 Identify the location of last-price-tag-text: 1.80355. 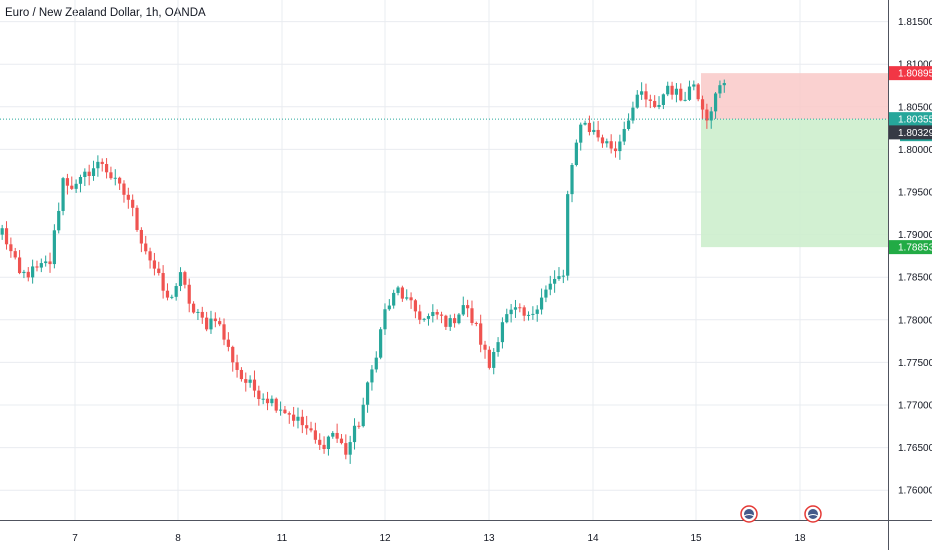
(915, 120).